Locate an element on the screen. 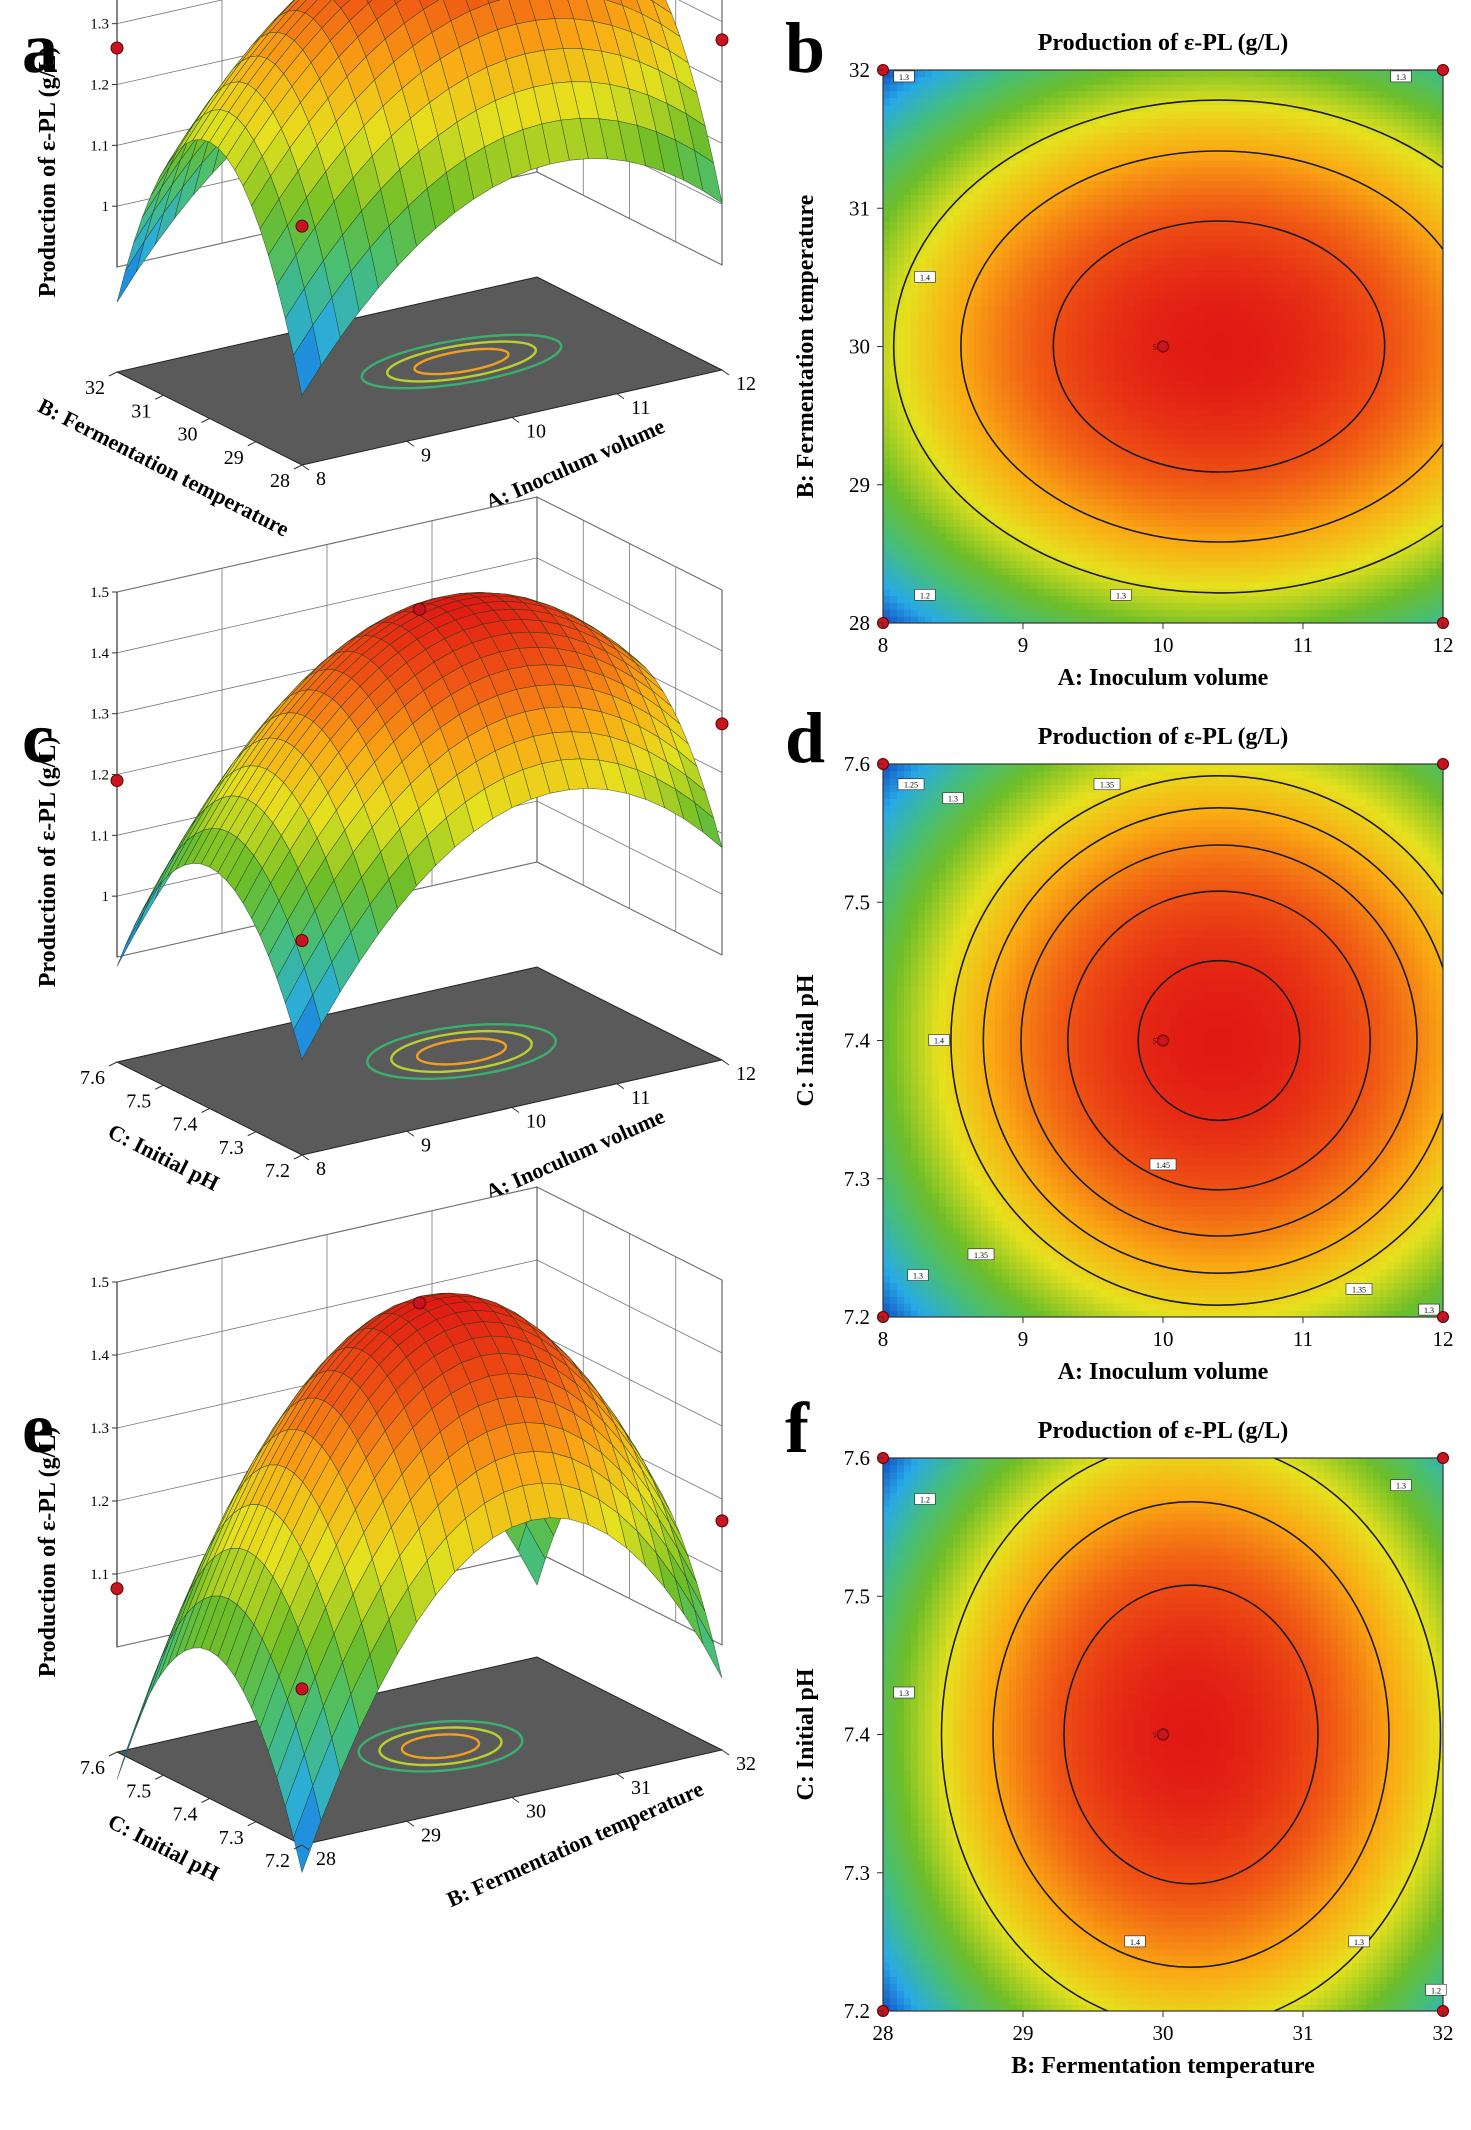 The height and width of the screenshot is (2130, 1471). z2-tick-label: 7.2 is located at coordinates (277, 1171).